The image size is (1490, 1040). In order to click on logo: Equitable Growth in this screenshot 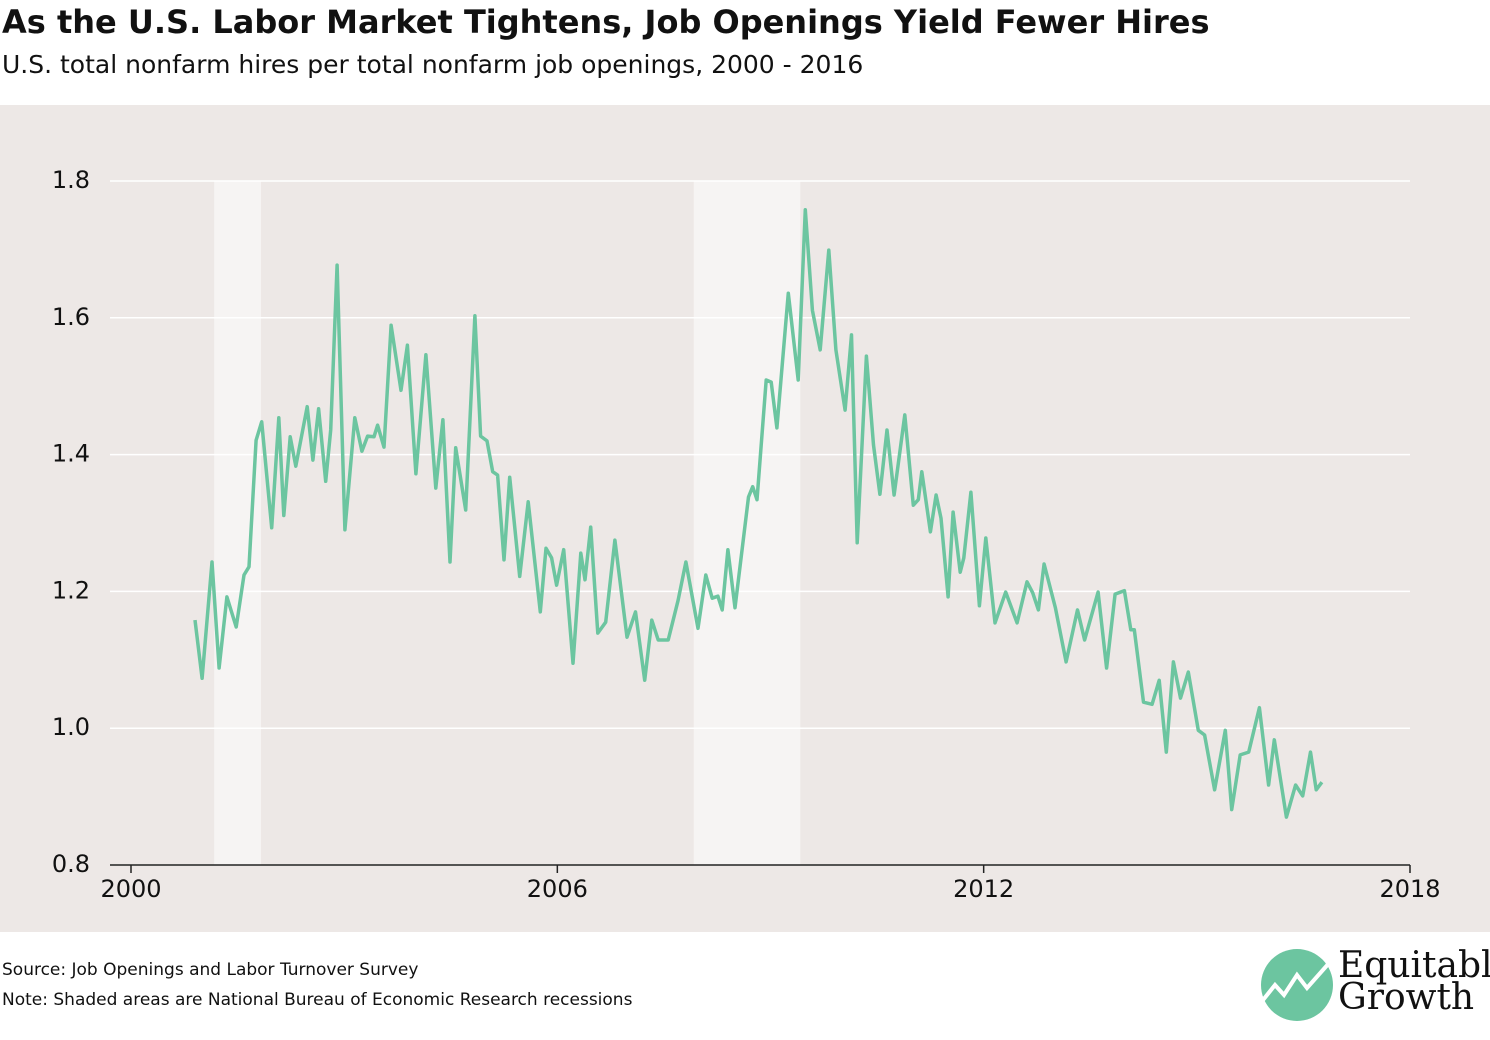, I will do `click(1375, 983)`.